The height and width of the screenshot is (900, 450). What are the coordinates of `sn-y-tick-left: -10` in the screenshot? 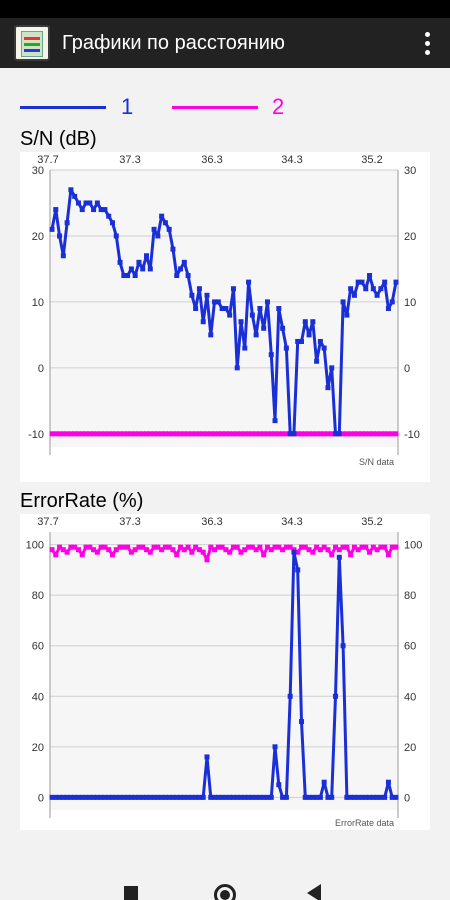 It's located at (36, 435).